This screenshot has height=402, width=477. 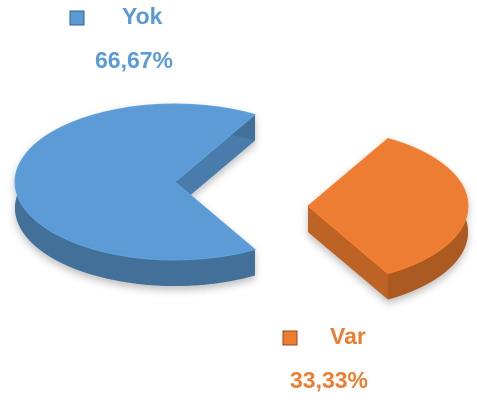 What do you see at coordinates (329, 380) in the screenshot?
I see `value-label: 33,33%` at bounding box center [329, 380].